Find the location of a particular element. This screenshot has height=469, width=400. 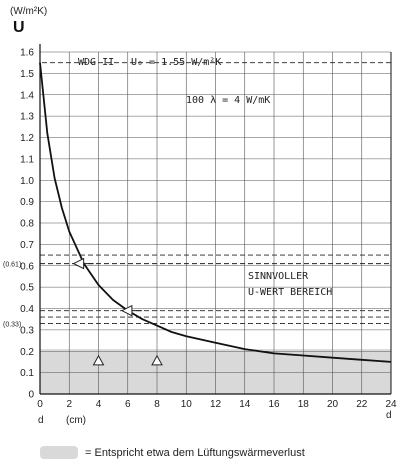

y-tick-label: 1.4 is located at coordinates (27, 95).